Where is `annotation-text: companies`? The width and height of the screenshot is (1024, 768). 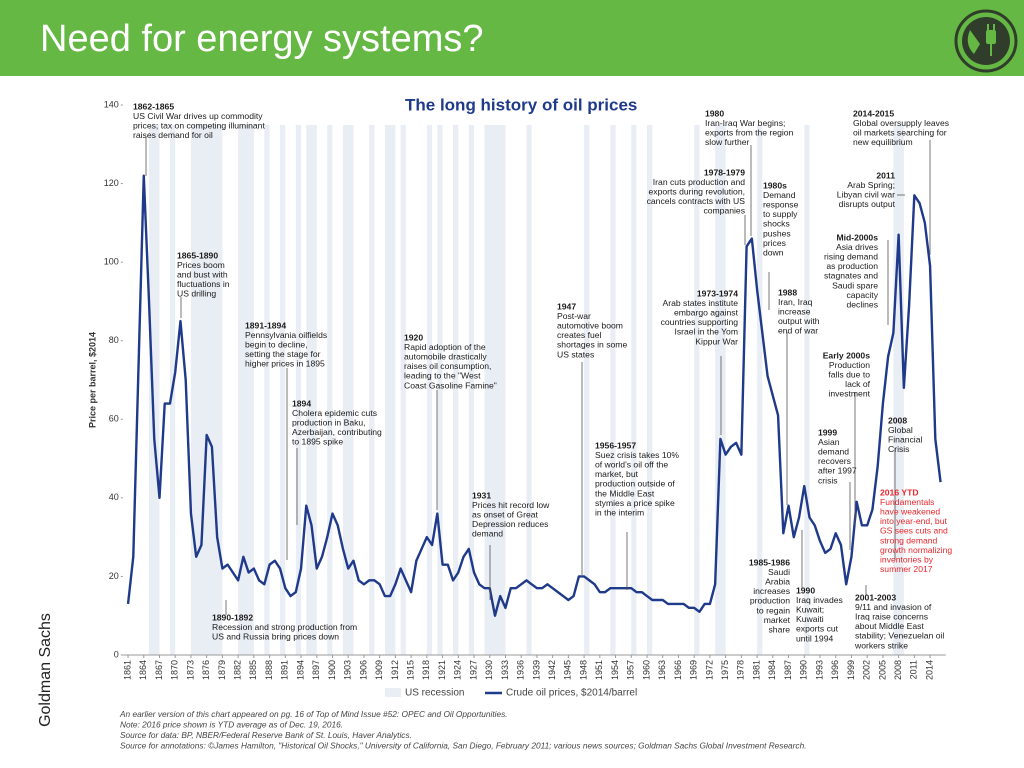 annotation-text: companies is located at coordinates (724, 211).